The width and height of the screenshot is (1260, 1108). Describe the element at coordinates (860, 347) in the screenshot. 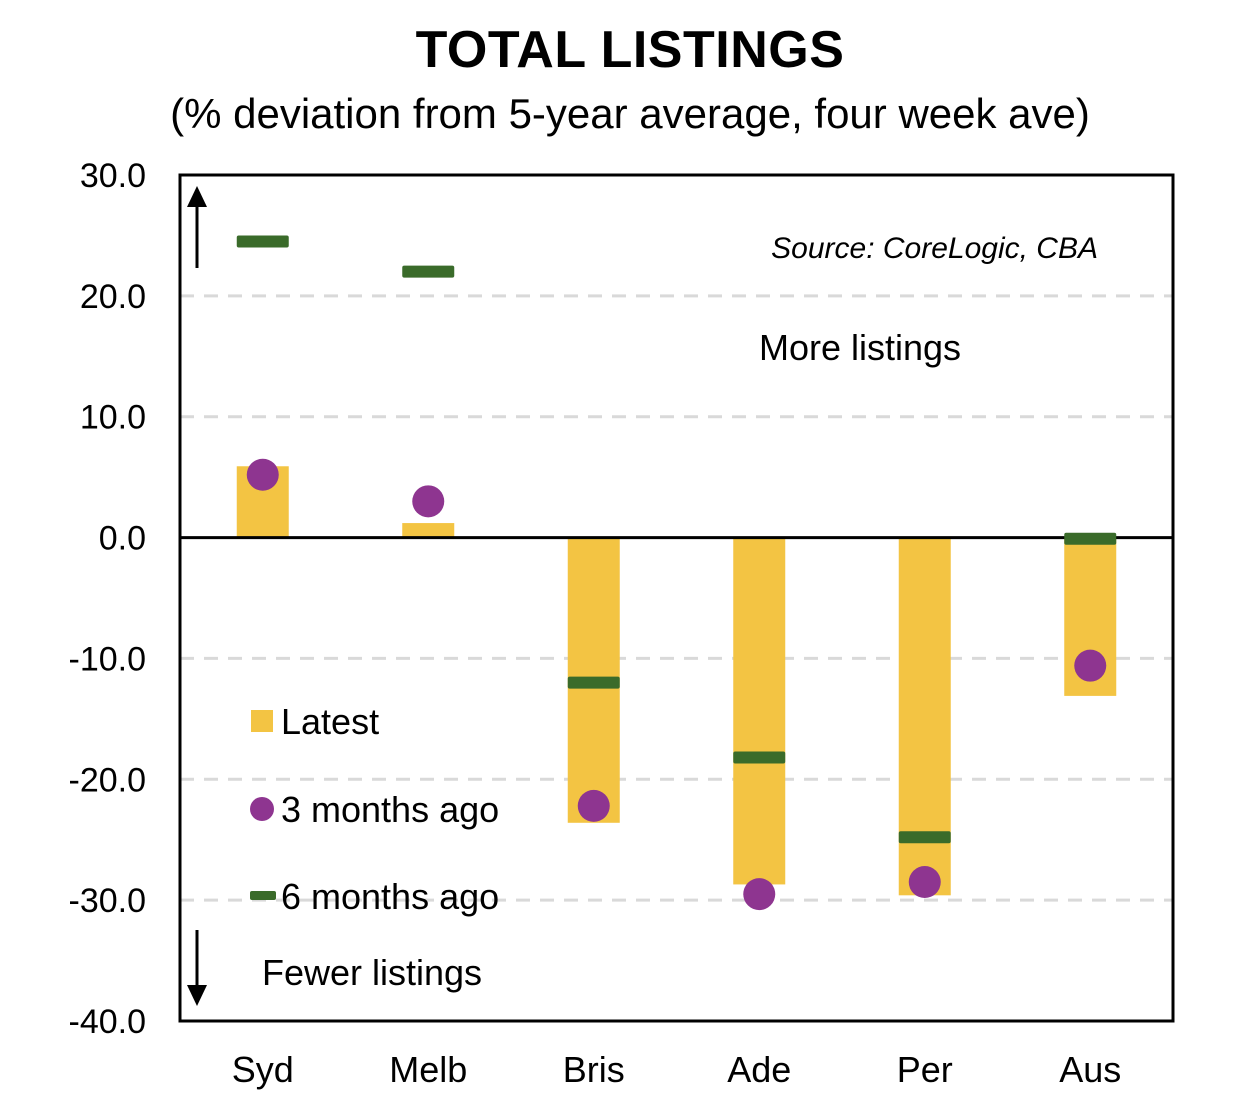

I see `more-listings-label: More listings` at that location.